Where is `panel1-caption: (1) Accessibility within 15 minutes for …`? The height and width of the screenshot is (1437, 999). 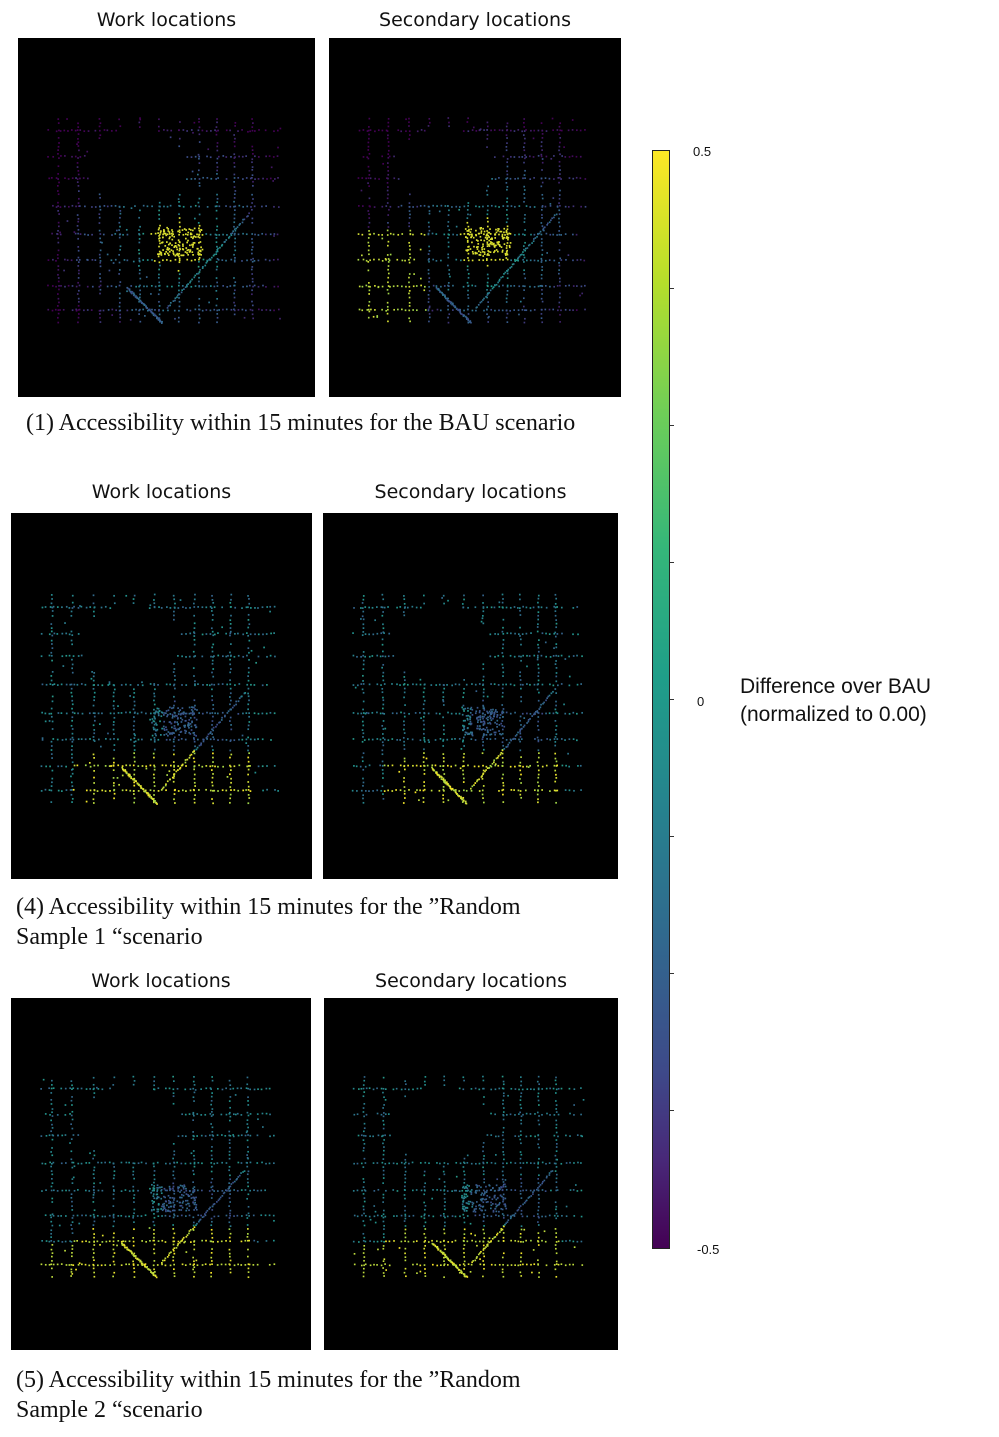 panel1-caption: (1) Accessibility within 15 minutes for … is located at coordinates (331, 423).